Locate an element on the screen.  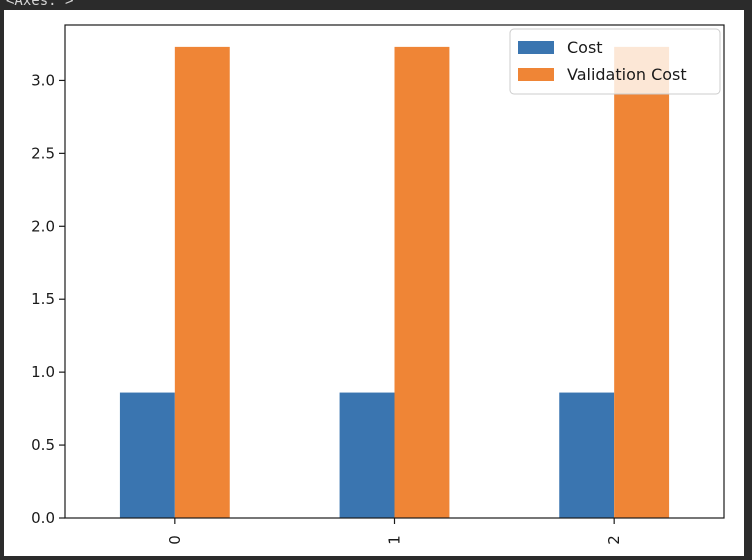
y-tick-label: 3.0 is located at coordinates (43, 80).